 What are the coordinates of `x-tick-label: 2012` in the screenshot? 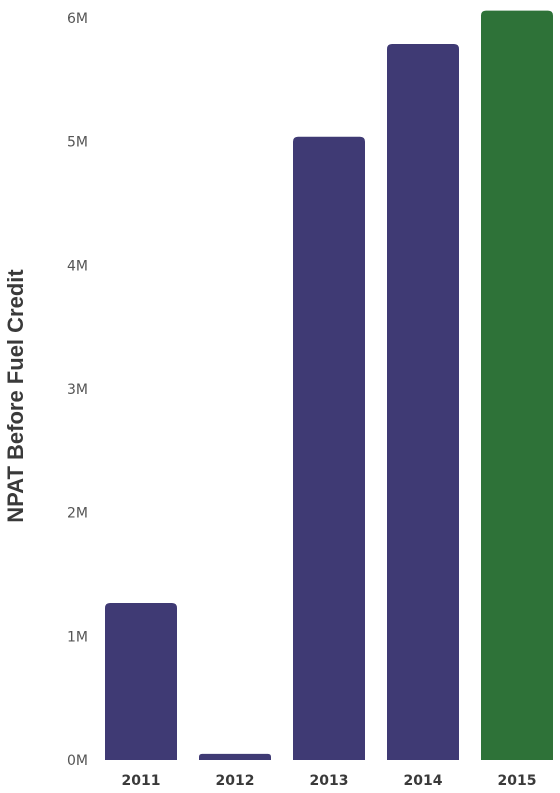 It's located at (235, 781).